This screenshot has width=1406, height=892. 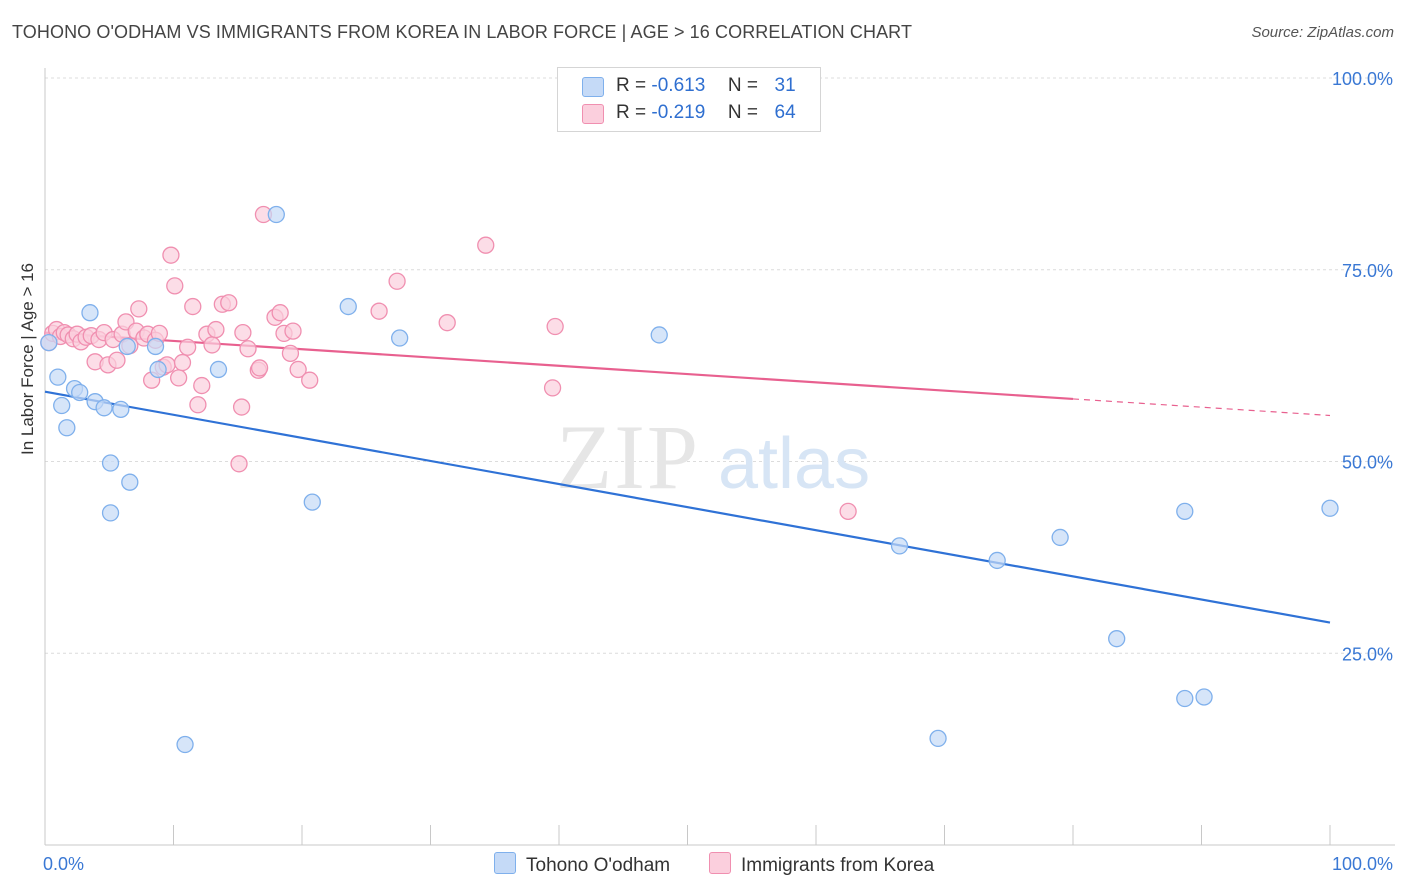 What do you see at coordinates (785, 85) in the screenshot?
I see `legend-n-value: 31` at bounding box center [785, 85].